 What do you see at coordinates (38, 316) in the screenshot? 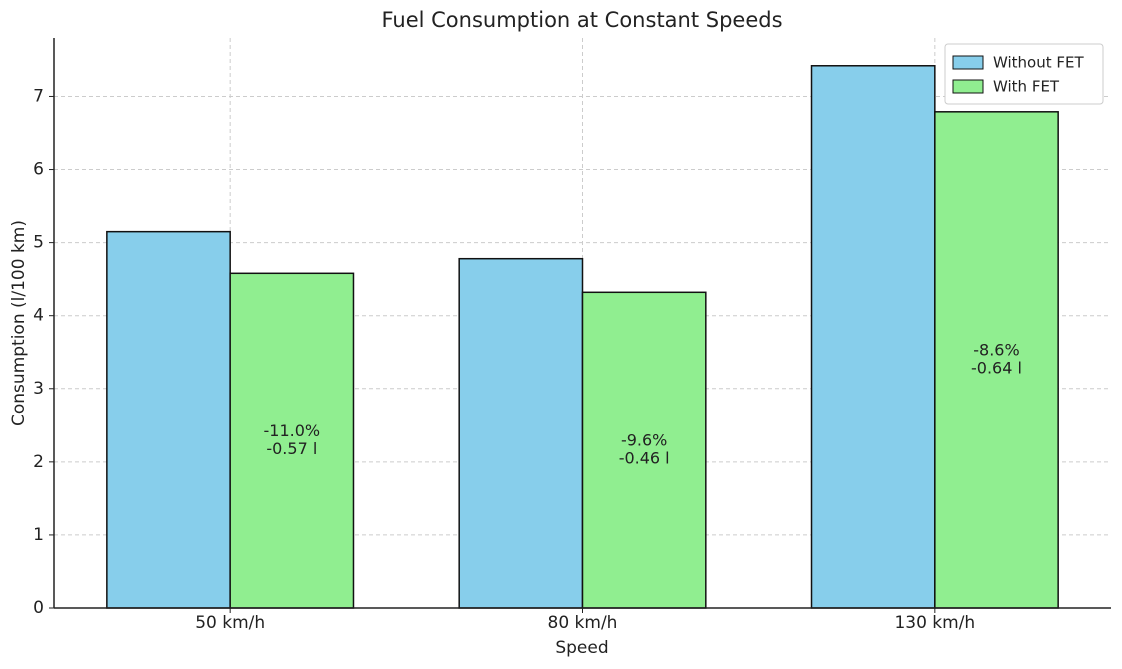
I see `y-tick-label: 4` at bounding box center [38, 316].